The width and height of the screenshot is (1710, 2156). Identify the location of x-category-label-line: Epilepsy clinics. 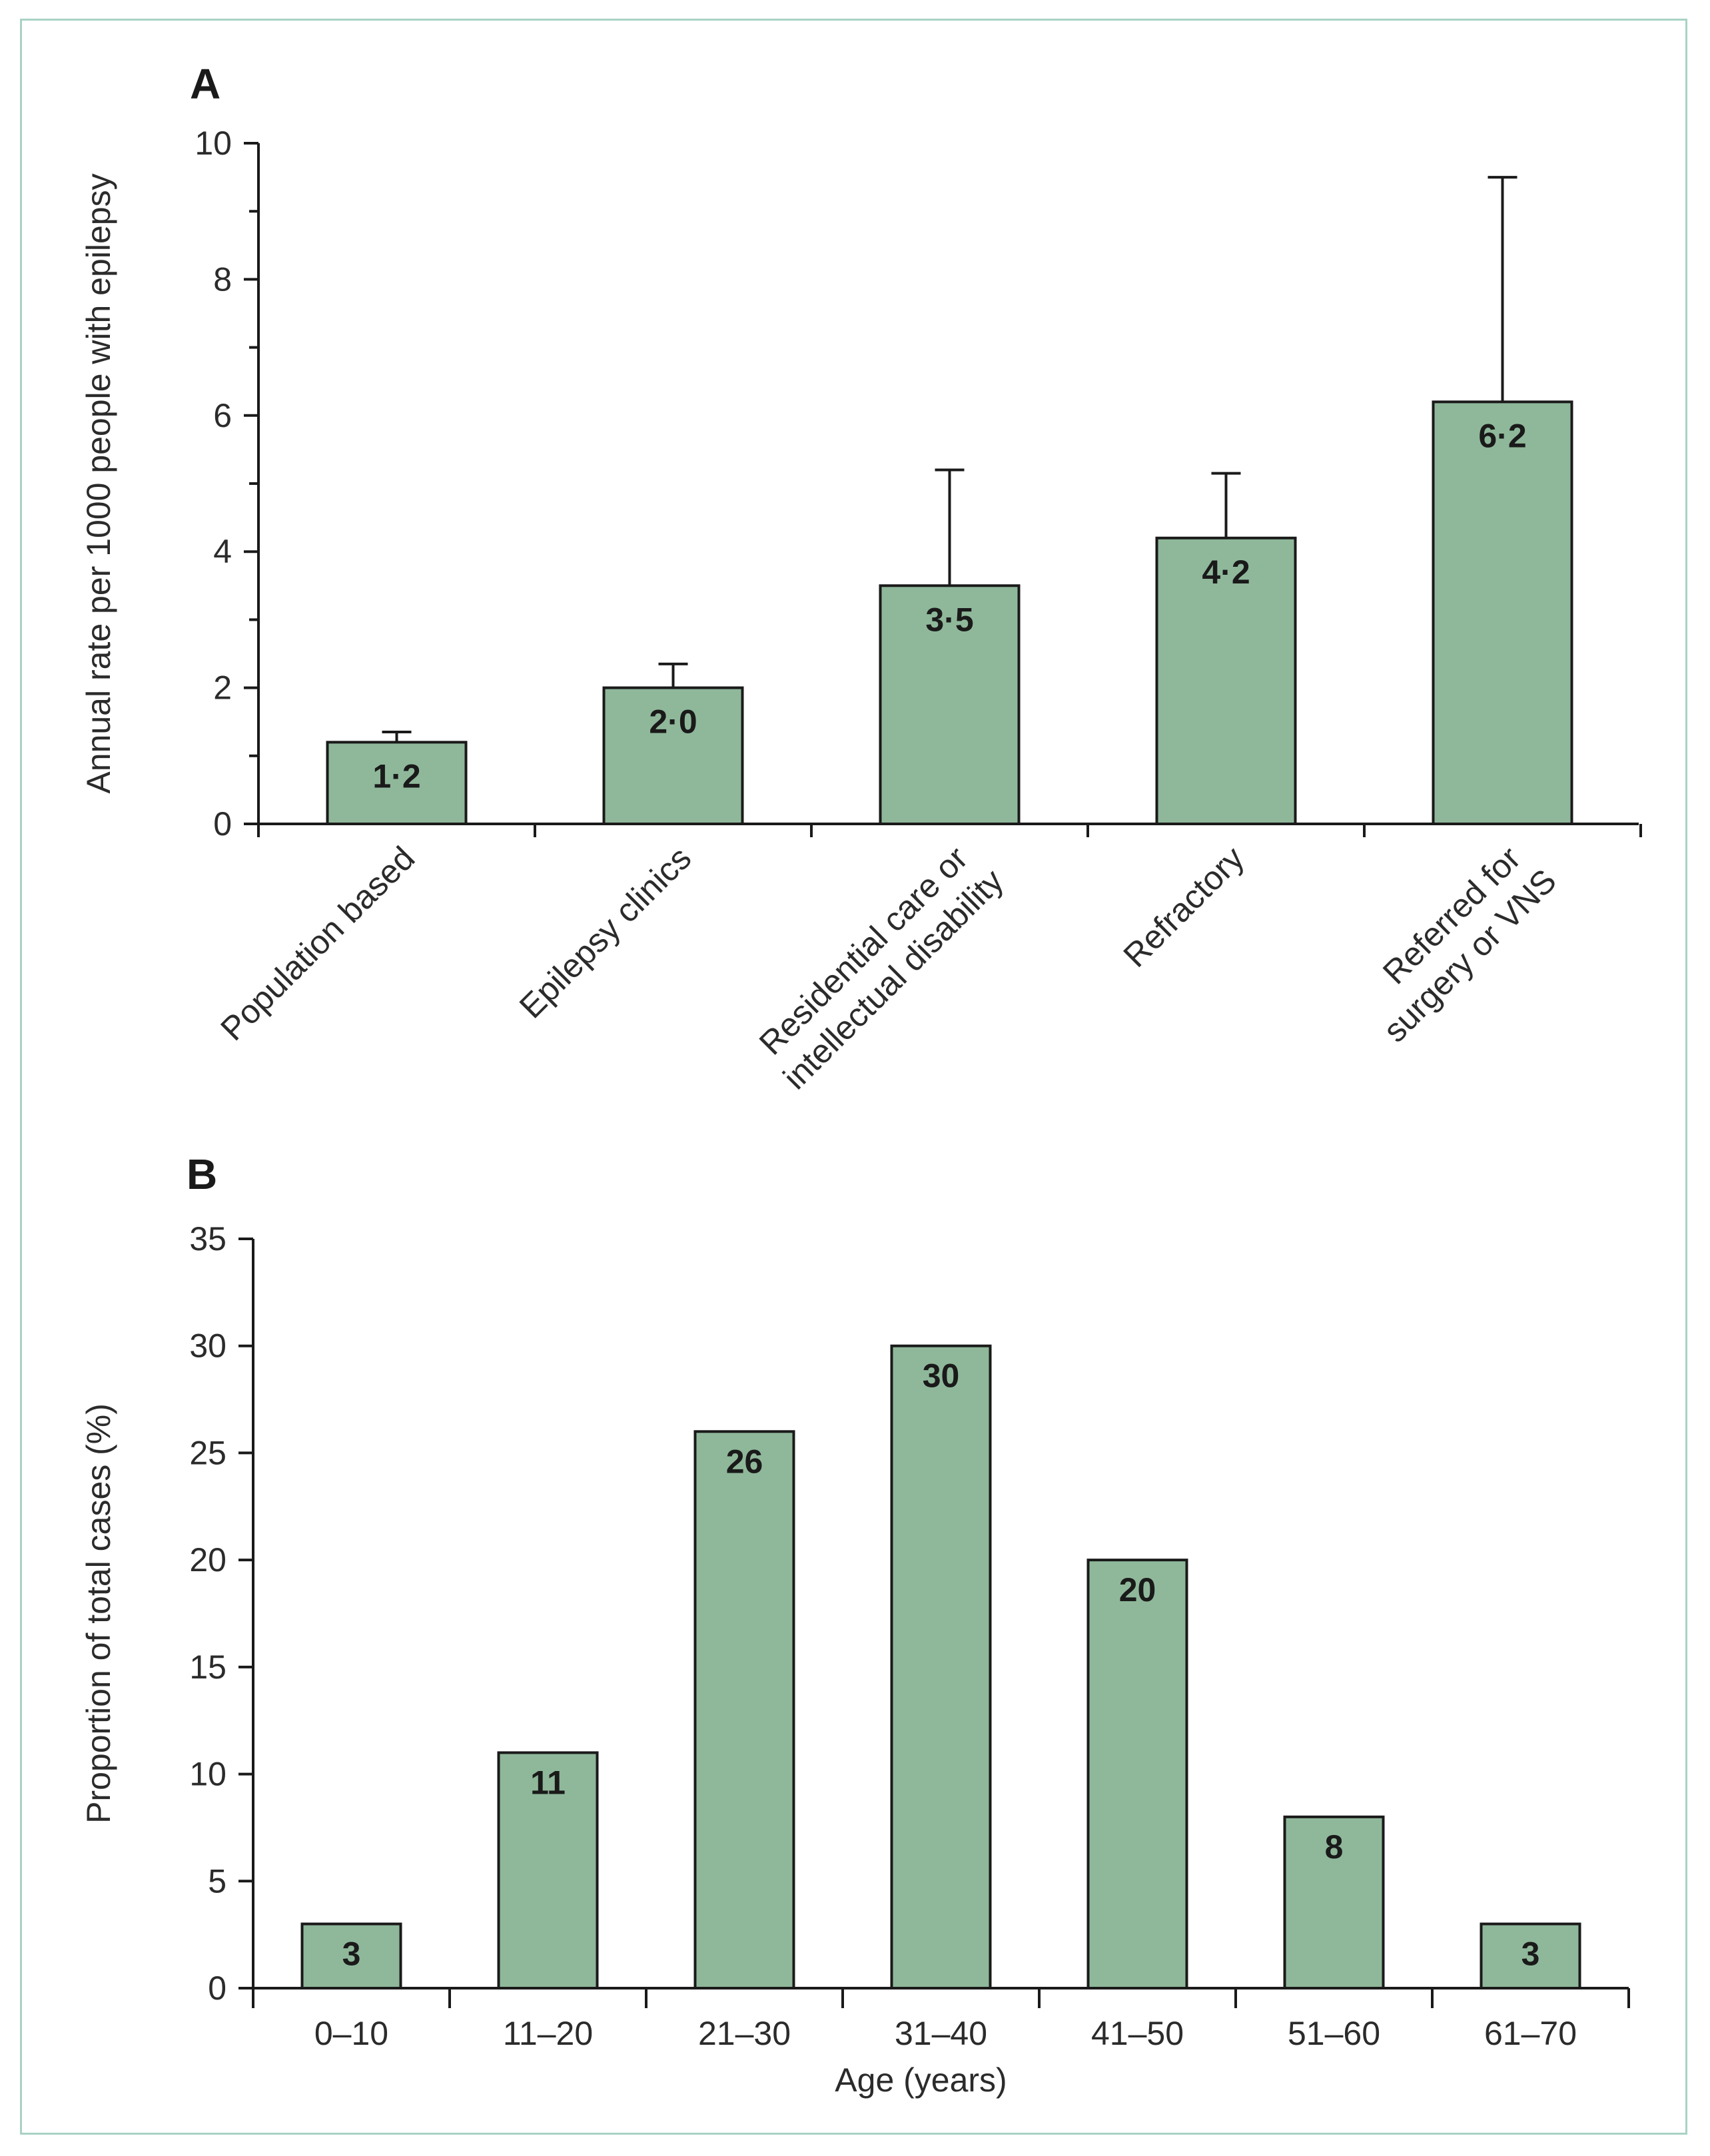
(605, 932).